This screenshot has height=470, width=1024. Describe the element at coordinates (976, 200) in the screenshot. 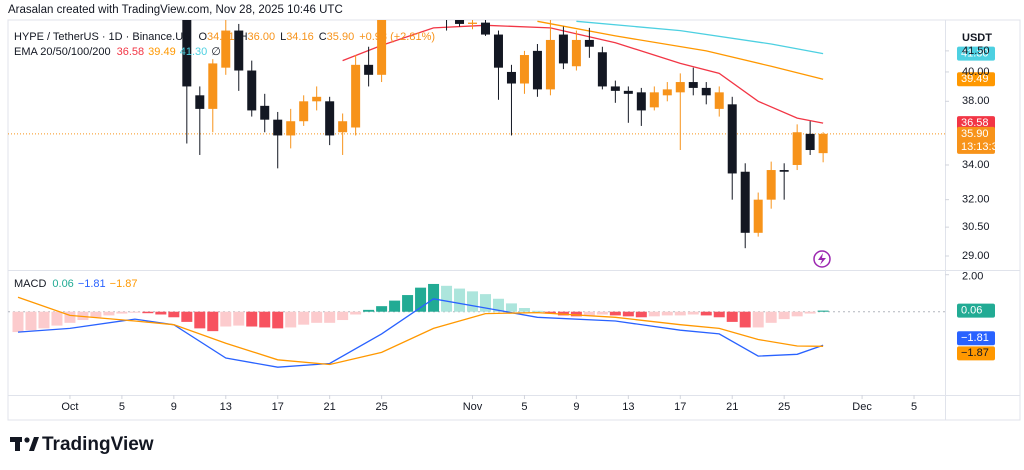

I see `y-tick-label: 32.00` at that location.